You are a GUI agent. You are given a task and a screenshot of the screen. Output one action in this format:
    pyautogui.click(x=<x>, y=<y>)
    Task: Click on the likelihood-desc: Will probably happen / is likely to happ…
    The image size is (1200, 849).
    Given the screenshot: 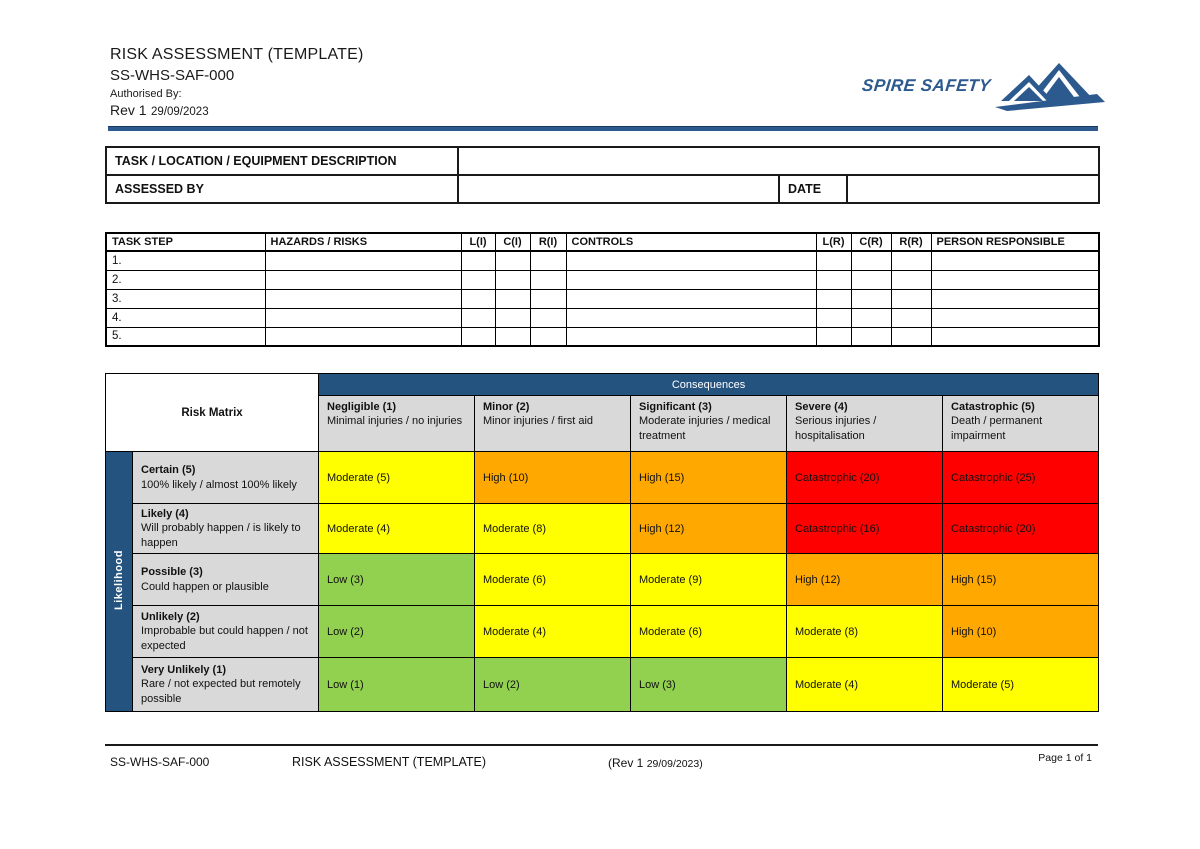 What is the action you would take?
    pyautogui.click(x=221, y=535)
    